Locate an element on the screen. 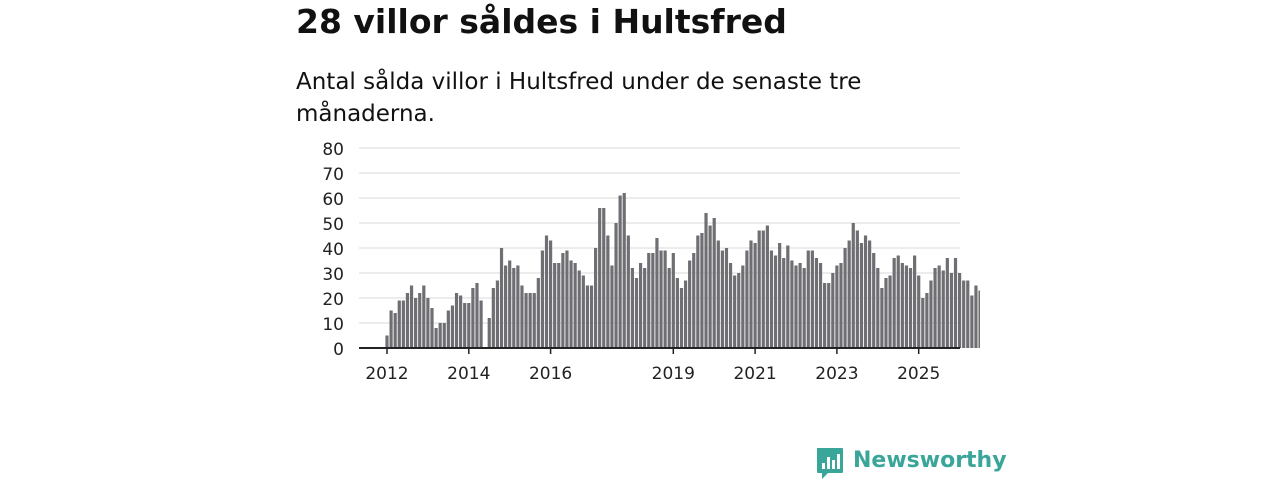 This screenshot has height=484, width=1280. y-tick-label: 60 is located at coordinates (333, 200).